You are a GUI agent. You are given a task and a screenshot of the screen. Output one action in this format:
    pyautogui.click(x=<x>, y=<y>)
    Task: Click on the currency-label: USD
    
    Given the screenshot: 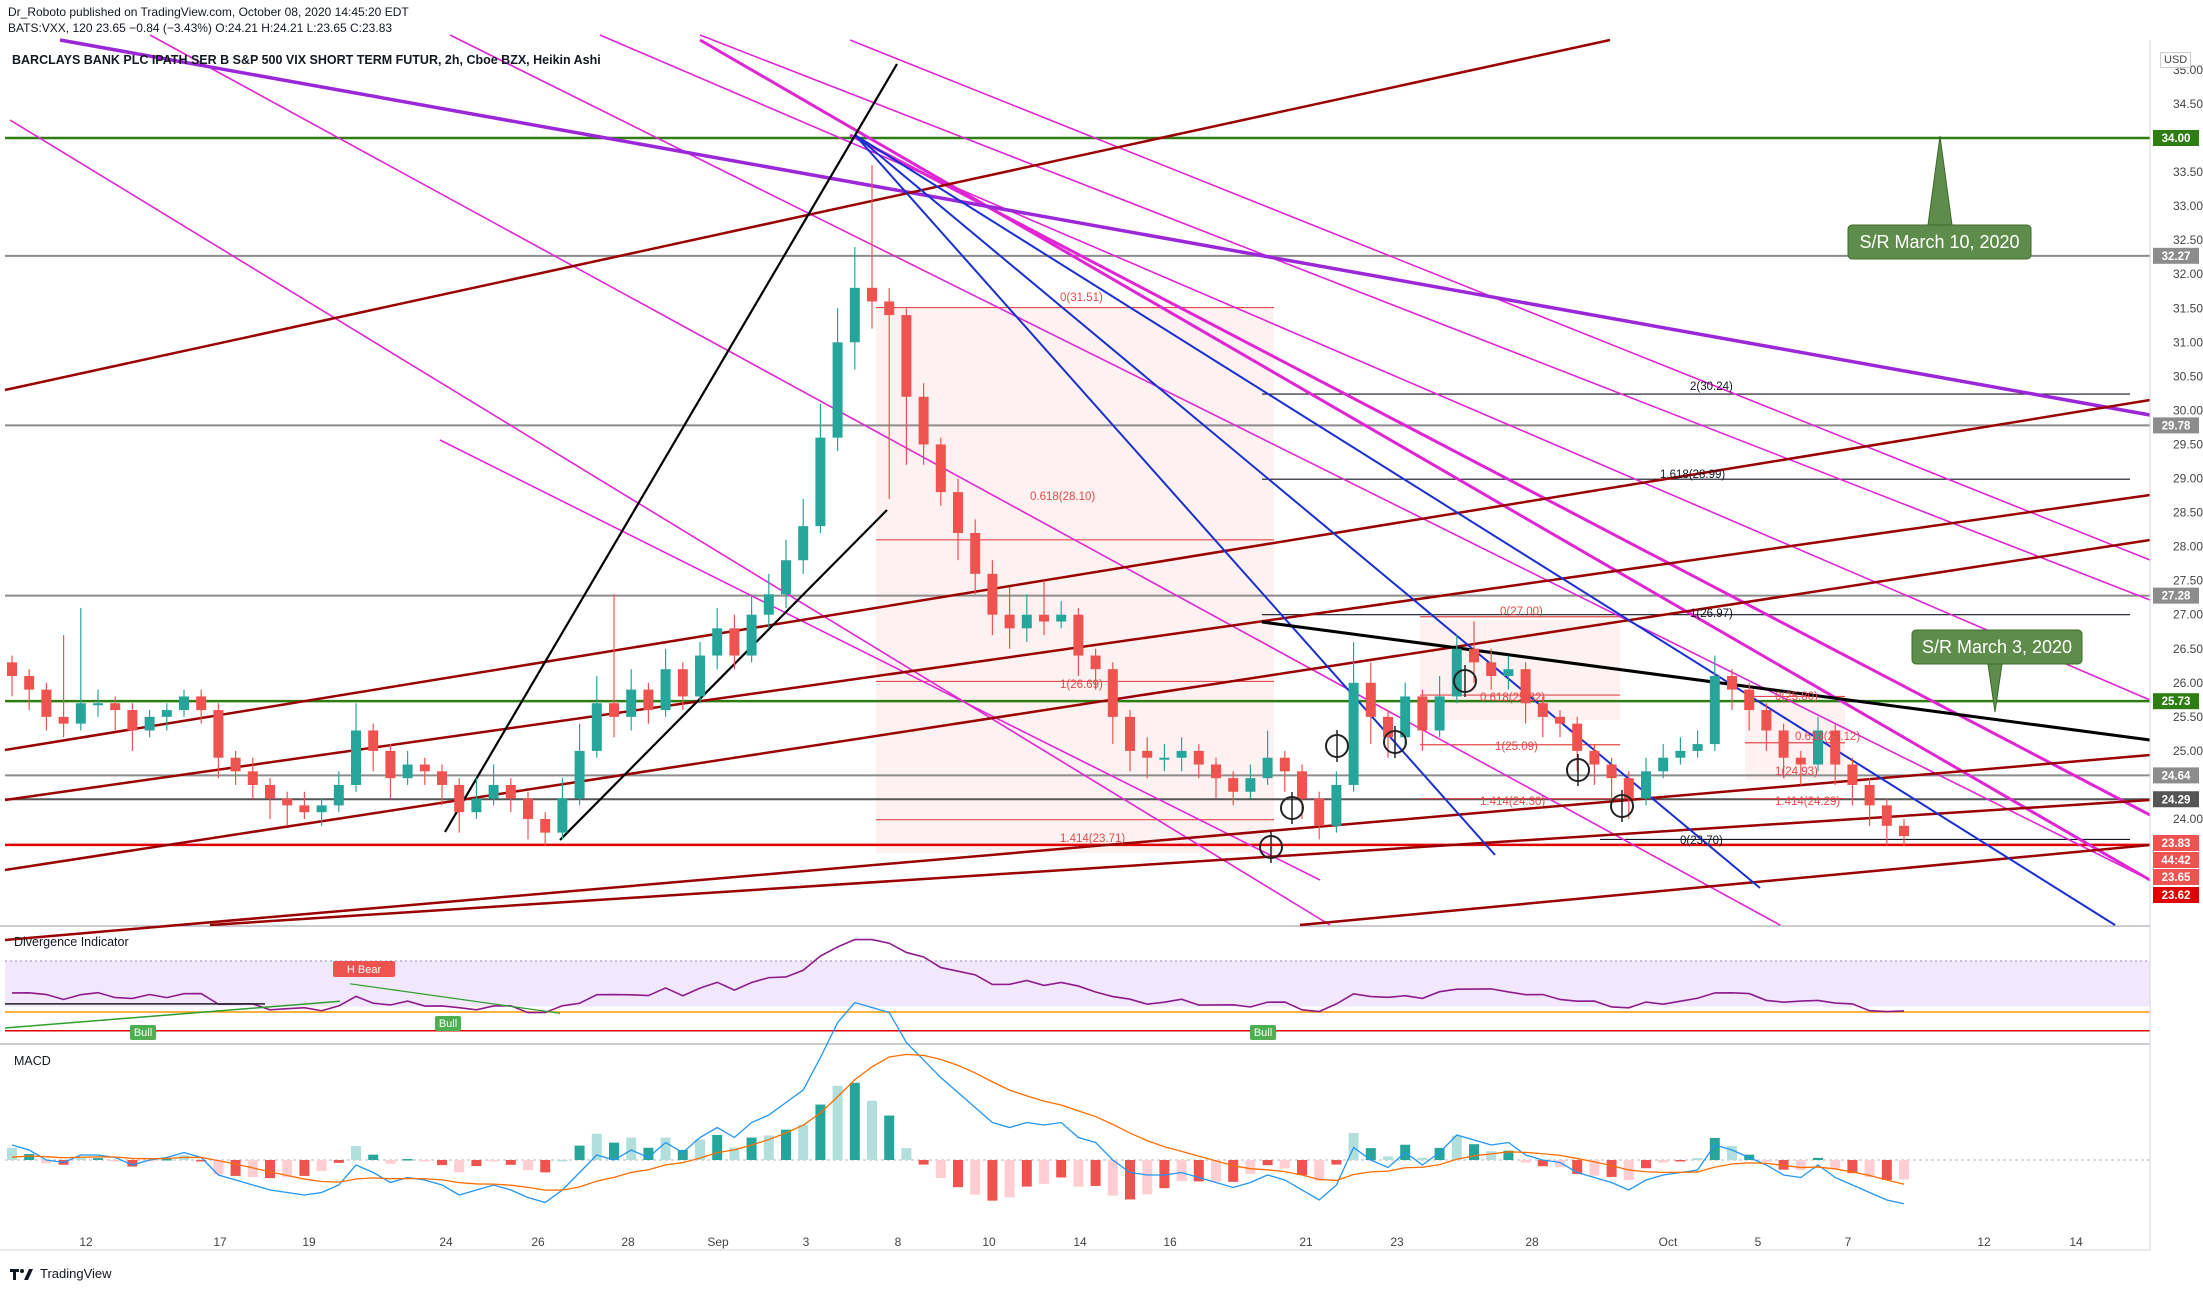 What is the action you would take?
    pyautogui.click(x=2176, y=60)
    